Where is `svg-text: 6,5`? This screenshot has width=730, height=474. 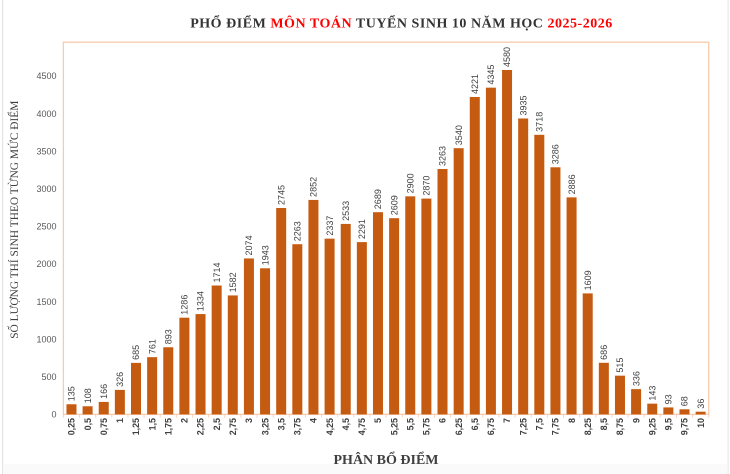 svg-text: 6,5 is located at coordinates (475, 424).